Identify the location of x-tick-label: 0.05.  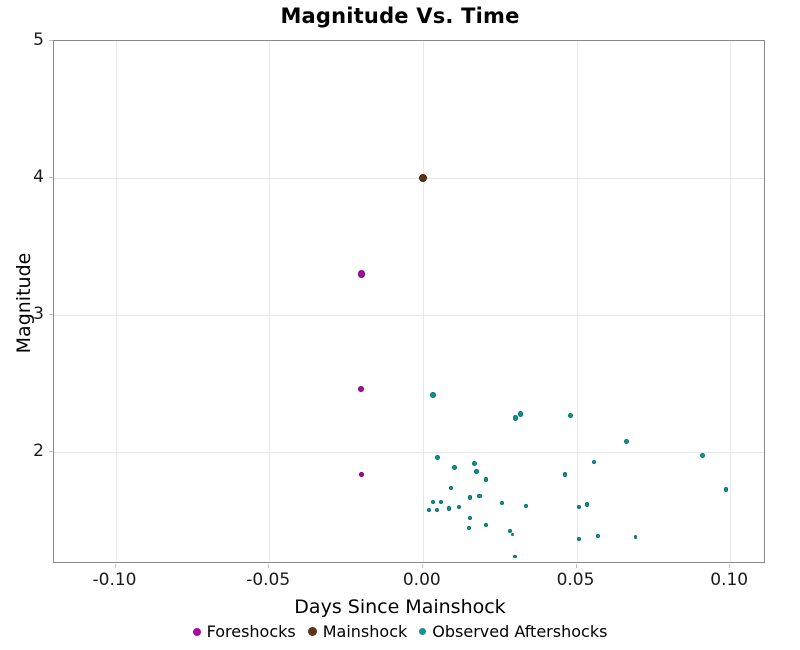
(575, 580).